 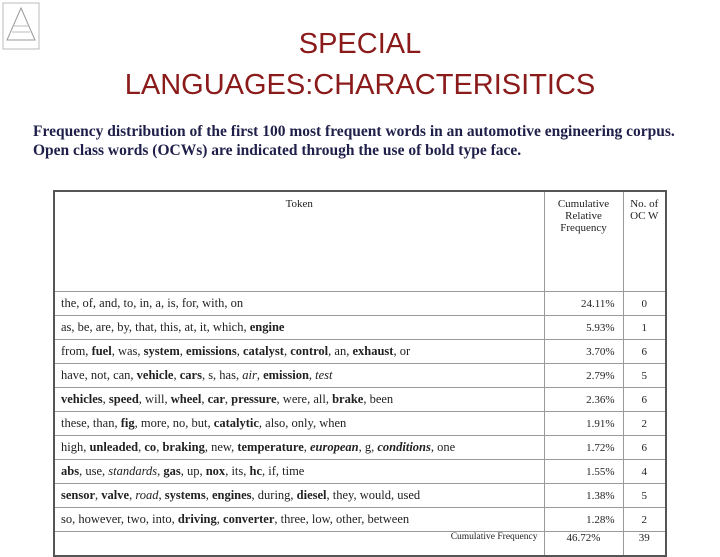 I want to click on ocw-cell: 6, so click(x=644, y=447).